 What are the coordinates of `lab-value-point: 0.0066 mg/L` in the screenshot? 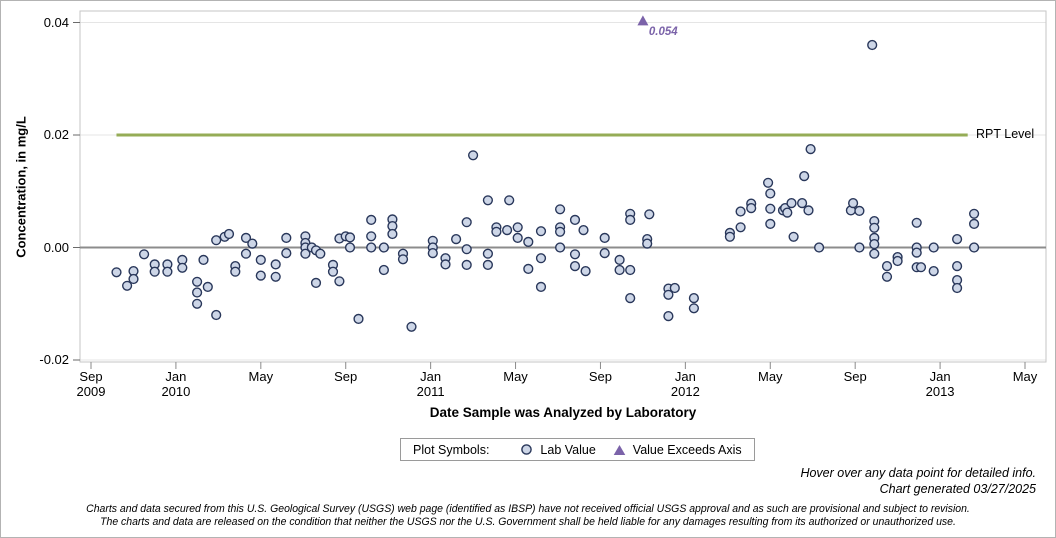 It's located at (808, 210).